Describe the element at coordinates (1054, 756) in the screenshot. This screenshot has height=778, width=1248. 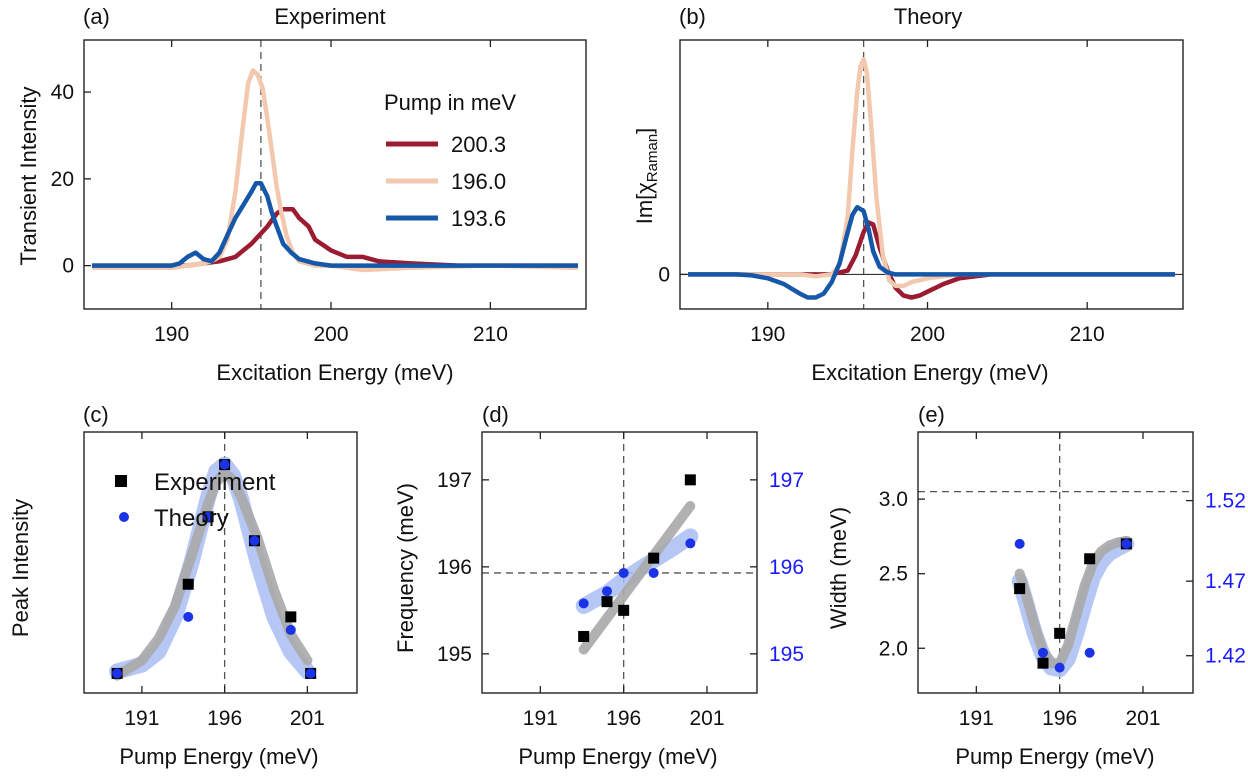
I see `panel-e-xlabel: Pump Energy (meV)` at that location.